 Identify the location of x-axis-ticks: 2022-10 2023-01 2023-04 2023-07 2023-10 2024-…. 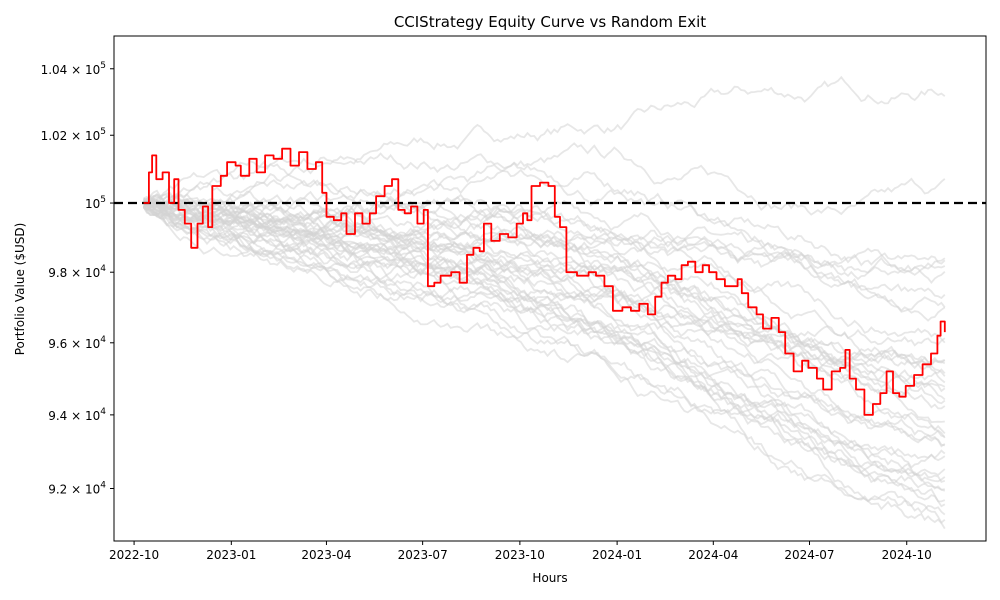
(520, 551).